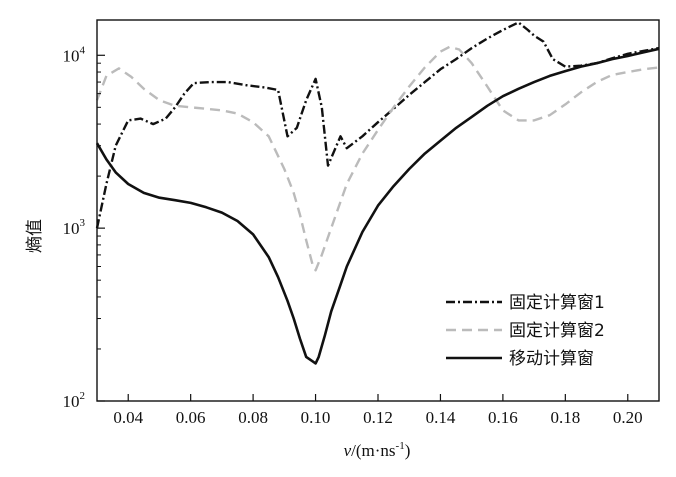 Image resolution: width=676 pixels, height=477 pixels. I want to click on y-axis-ticks: 10² 10³ 10⁴, so click(84, 227).